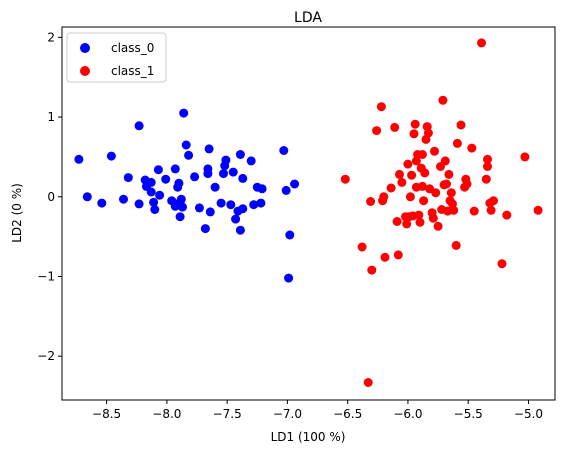  Describe the element at coordinates (317, 410) in the screenshot. I see `x-axis: −8.5 −8.0 −7.5 −7.0 −6.5 −6.0 −5.5 −5.0` at that location.